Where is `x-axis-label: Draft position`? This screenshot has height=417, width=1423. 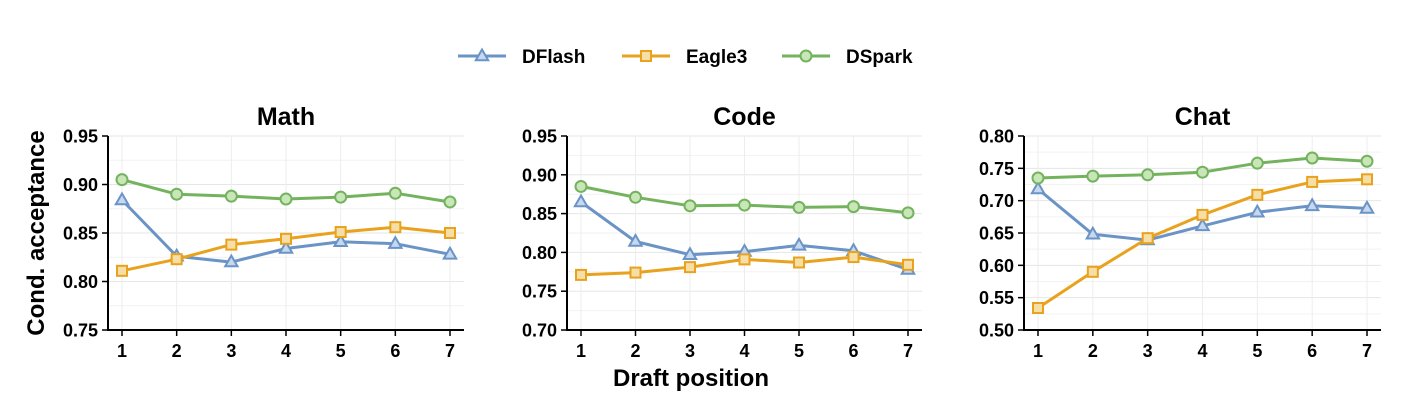
x-axis-label: Draft position is located at coordinates (691, 378).